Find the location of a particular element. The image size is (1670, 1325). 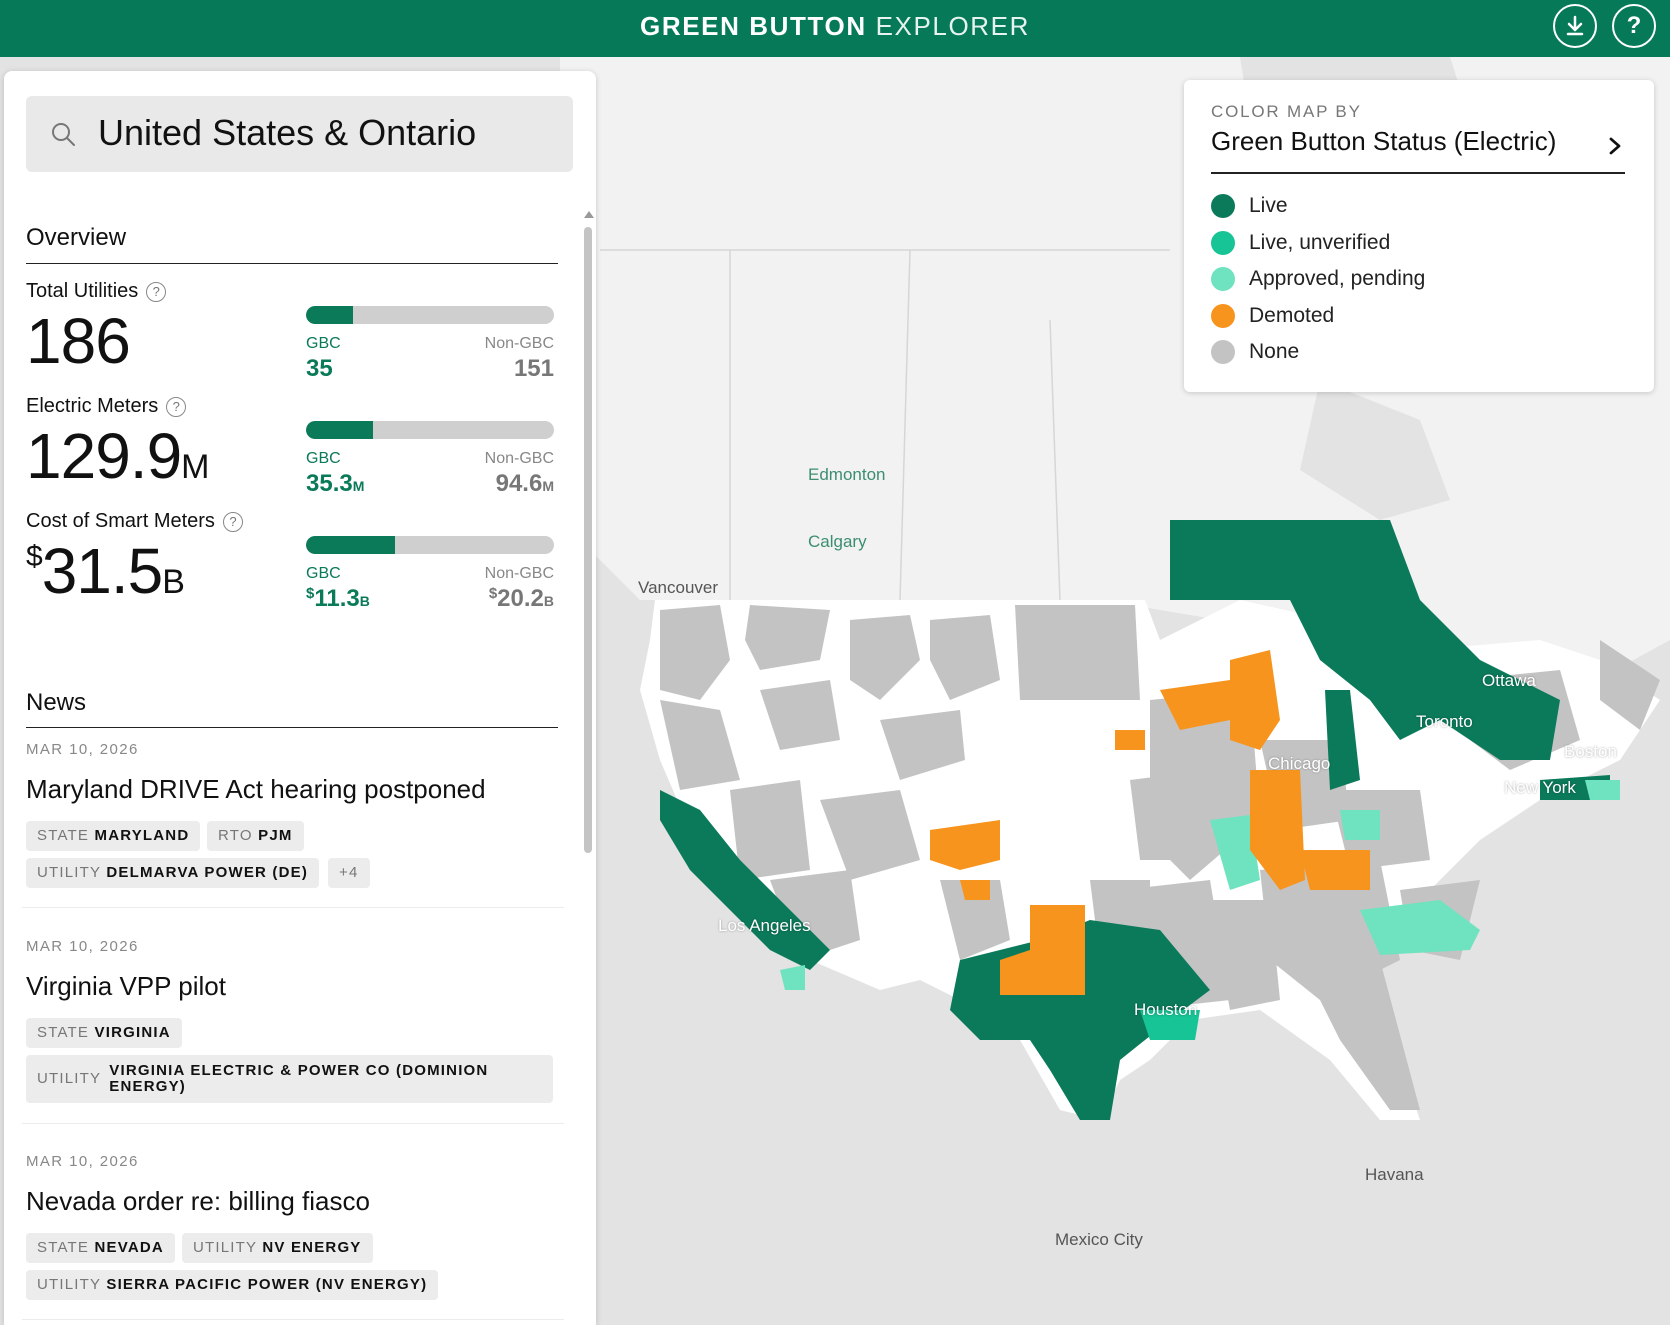

stat-label-text: Total Utilities is located at coordinates (82, 291).